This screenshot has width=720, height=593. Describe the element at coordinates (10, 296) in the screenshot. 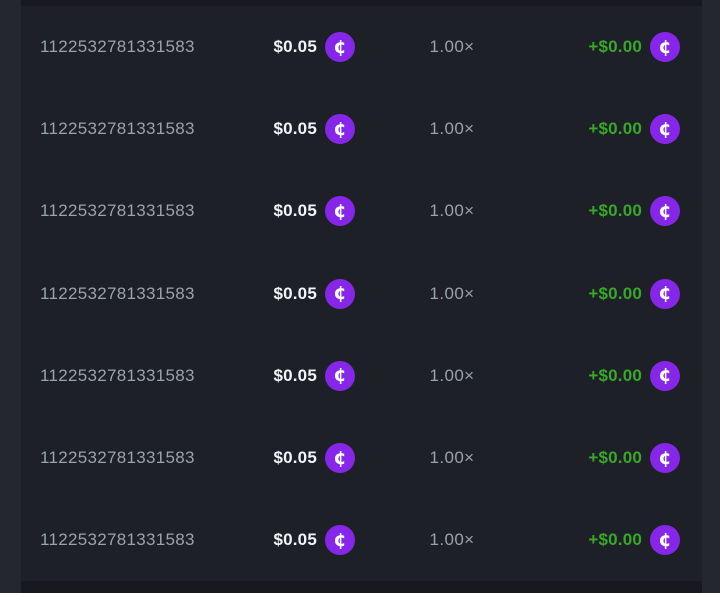

I see `page-background-left` at that location.